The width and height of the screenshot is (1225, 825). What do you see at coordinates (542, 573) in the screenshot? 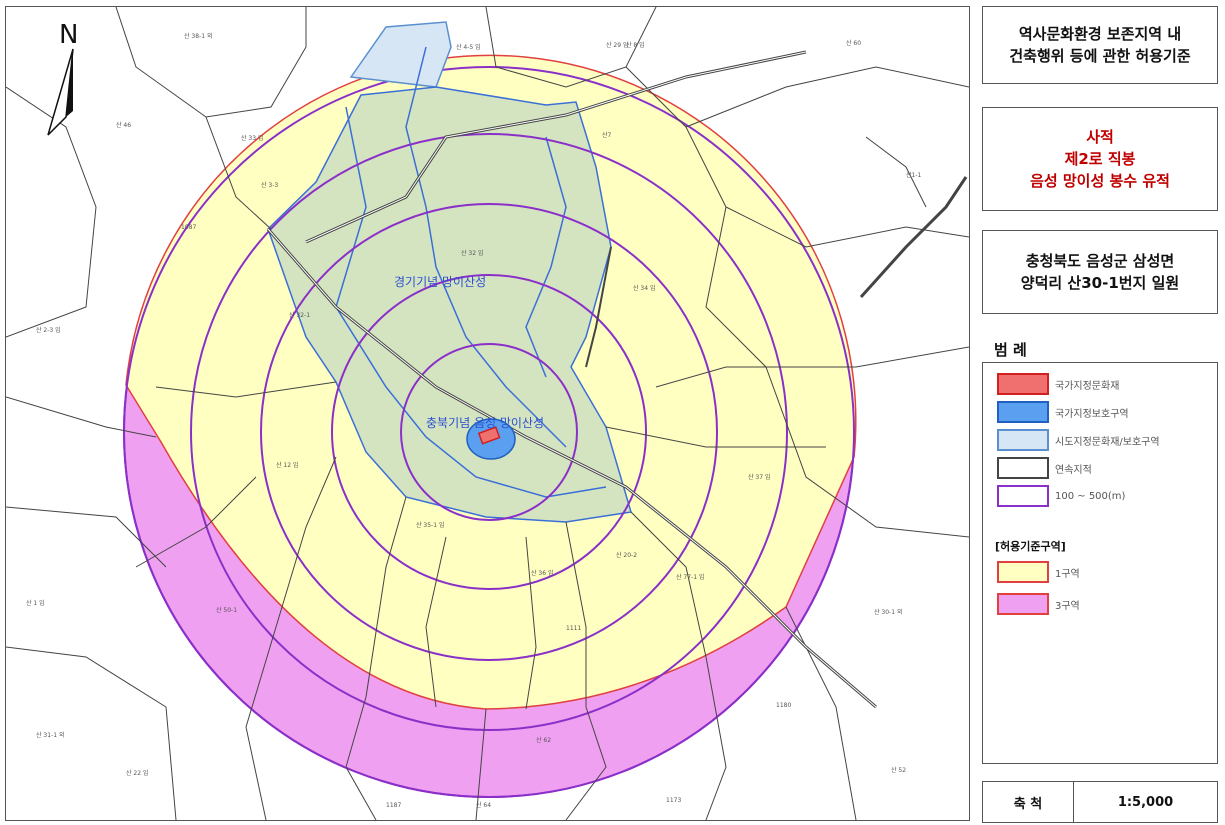
I see `parcel-label: 산 36 임` at bounding box center [542, 573].